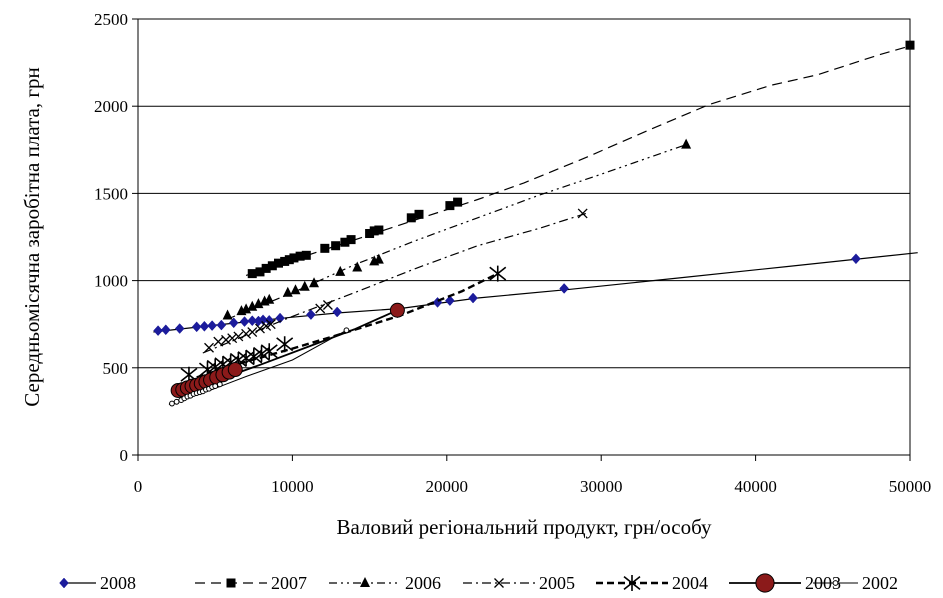 The image size is (943, 598). Describe the element at coordinates (601, 486) in the screenshot. I see `x-tick-label-3: 30000` at that location.